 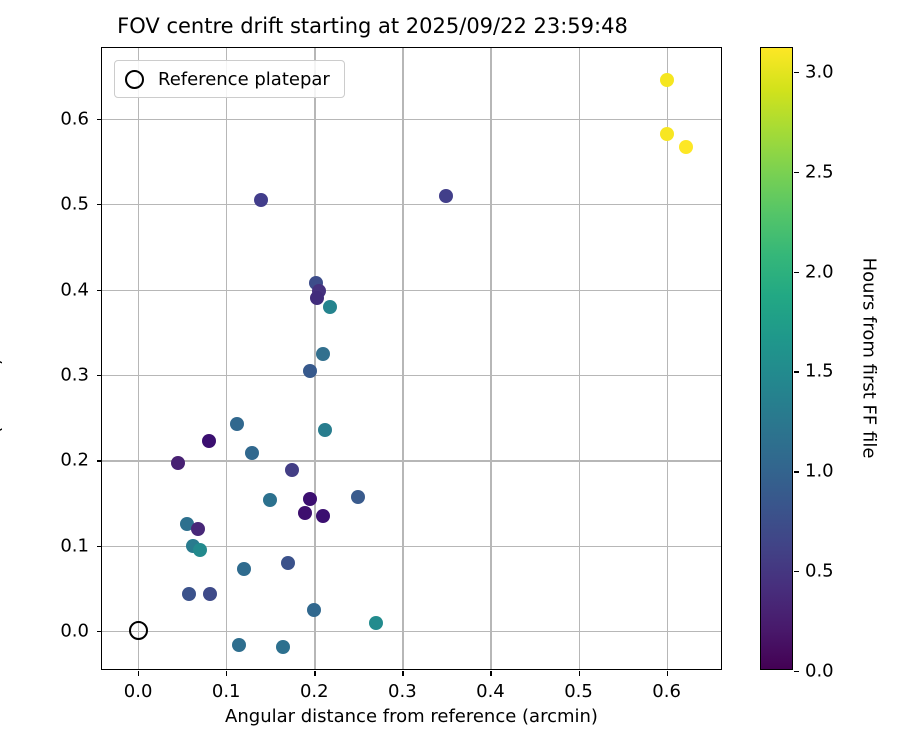 I want to click on x-tick-label: 0.1, so click(x=226, y=691).